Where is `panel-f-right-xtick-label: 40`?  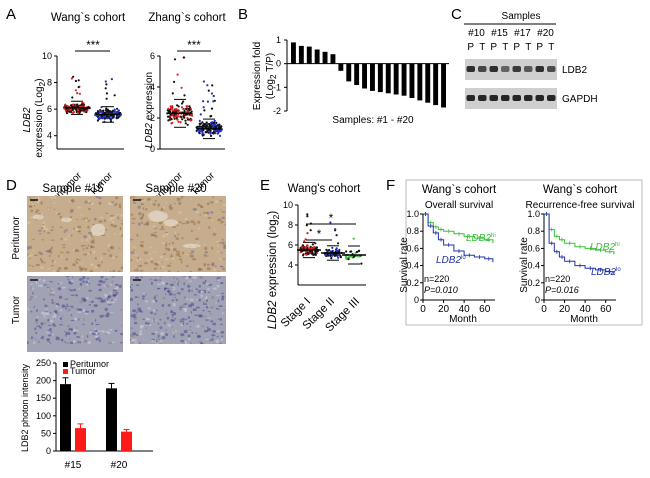
panel-f-right-xtick-label: 40 is located at coordinates (586, 309).